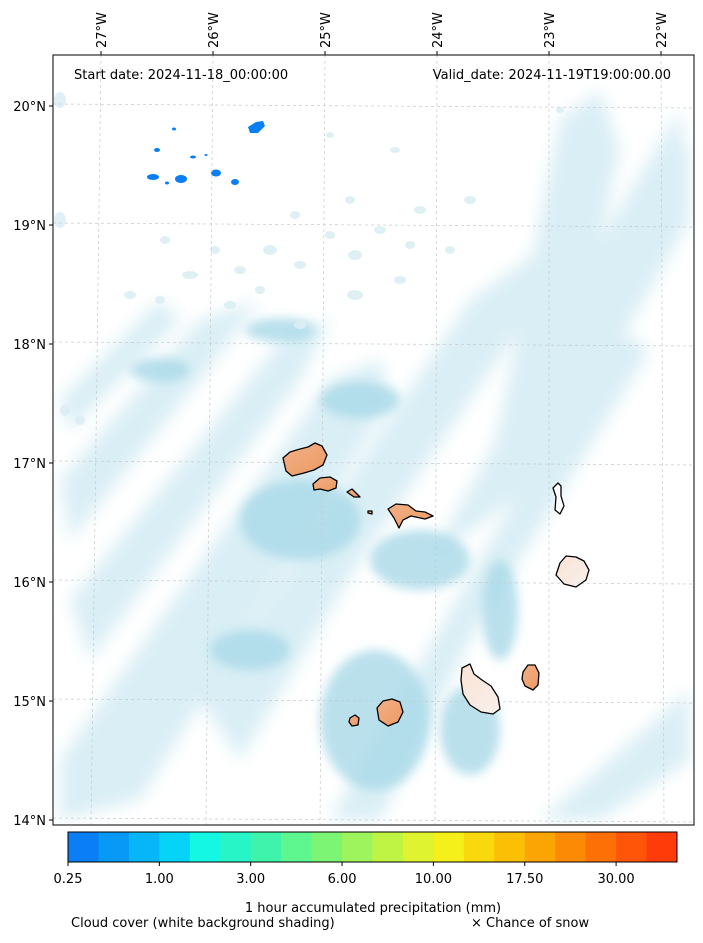 This screenshot has height=943, width=703. Describe the element at coordinates (373, 908) in the screenshot. I see `colorbar-title: 1 hour accumulated precipitation (mm)` at that location.